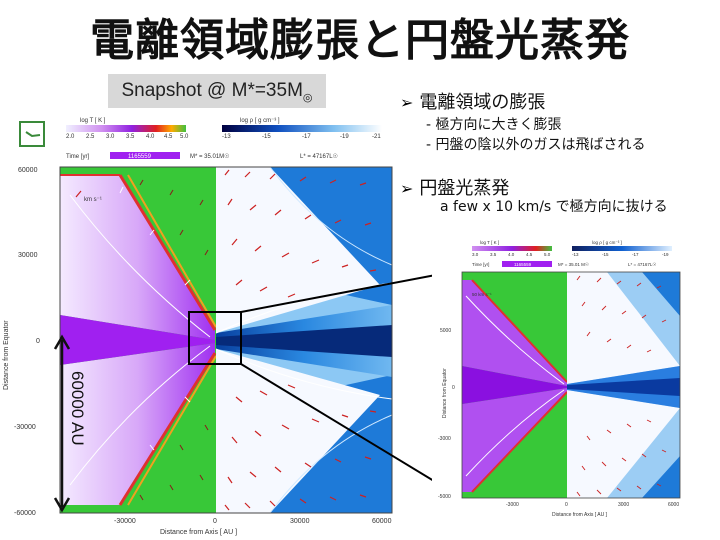 The height and width of the screenshot is (540, 720). What do you see at coordinates (642, 264) in the screenshot?
I see `inset-luminosity-label: L* = 47167L☉` at bounding box center [642, 264].